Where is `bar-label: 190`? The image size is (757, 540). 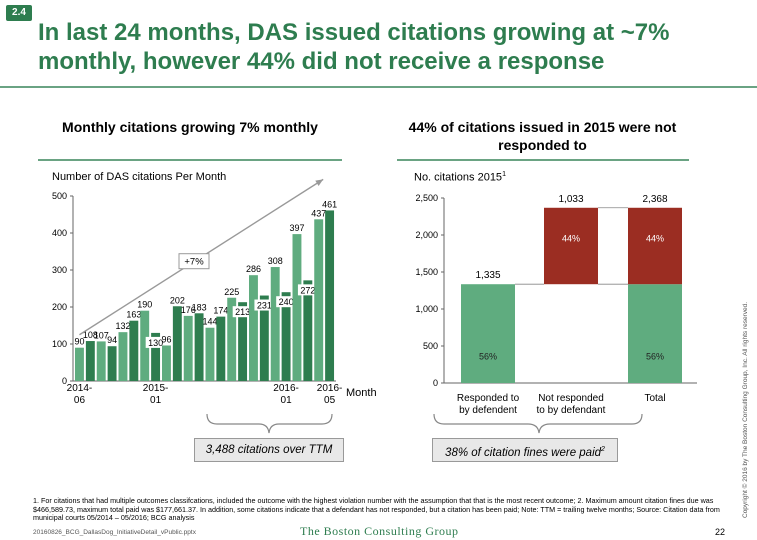 bar-label: 190 is located at coordinates (144, 305).